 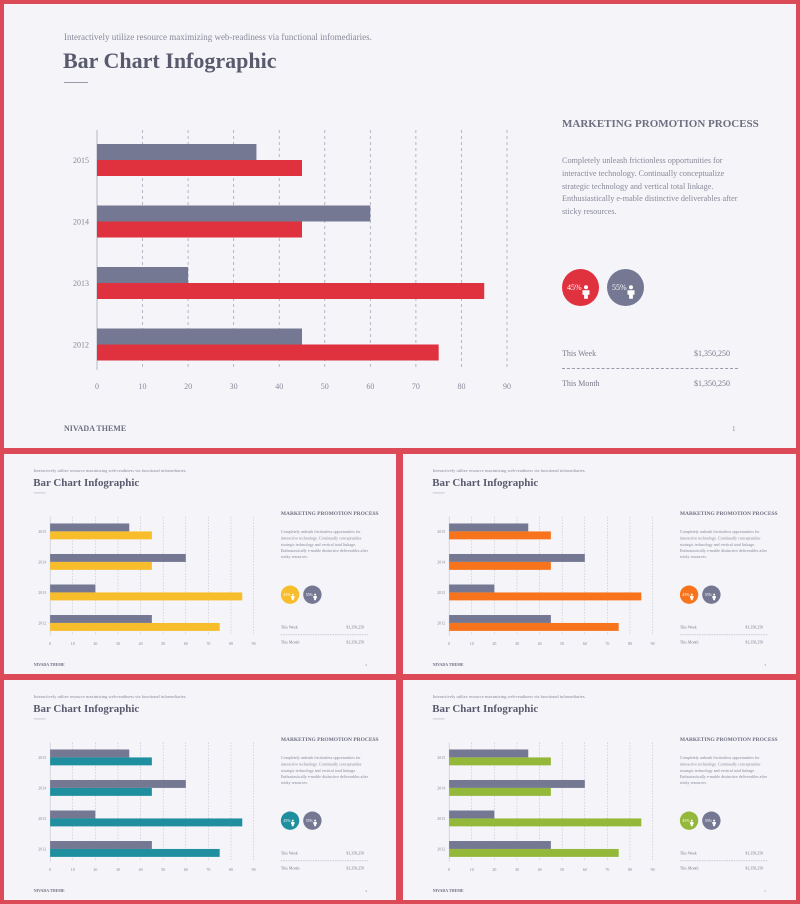 What do you see at coordinates (366, 664) in the screenshot?
I see `page-number: 2` at bounding box center [366, 664].